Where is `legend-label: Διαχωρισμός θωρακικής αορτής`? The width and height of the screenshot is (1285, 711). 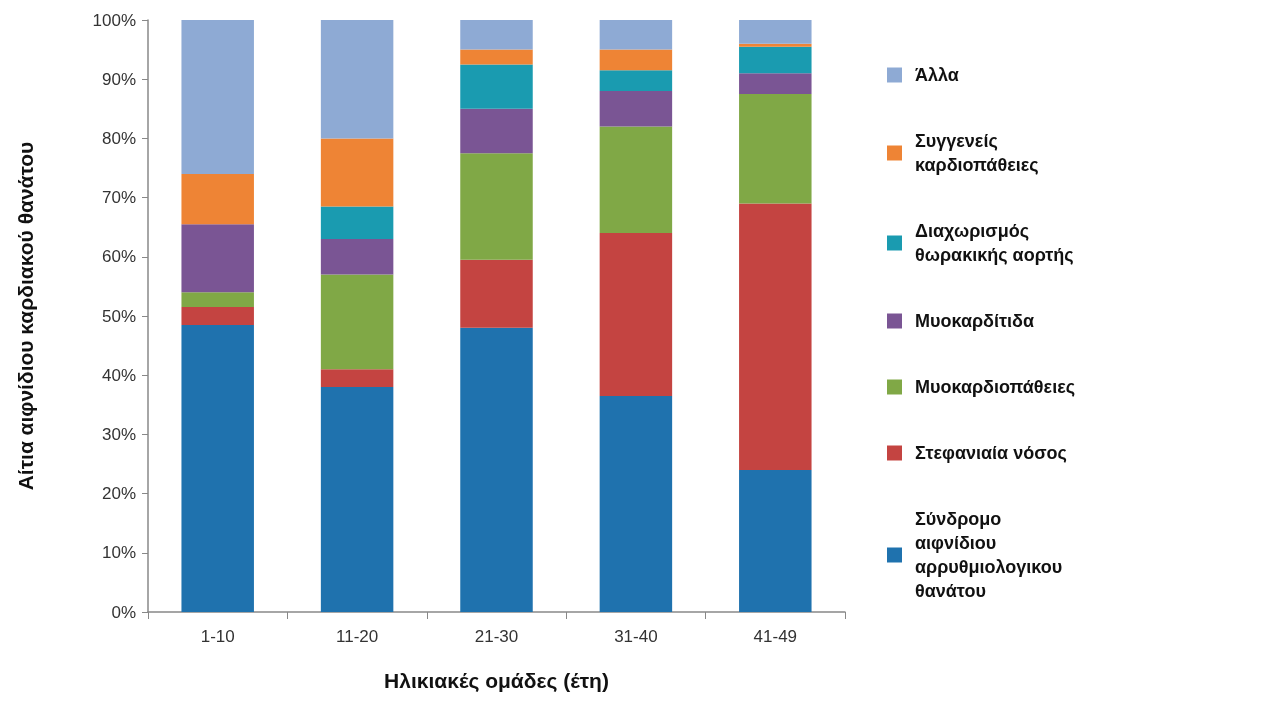 legend-label: Διαχωρισμός θωρακικής αορτής is located at coordinates (994, 243).